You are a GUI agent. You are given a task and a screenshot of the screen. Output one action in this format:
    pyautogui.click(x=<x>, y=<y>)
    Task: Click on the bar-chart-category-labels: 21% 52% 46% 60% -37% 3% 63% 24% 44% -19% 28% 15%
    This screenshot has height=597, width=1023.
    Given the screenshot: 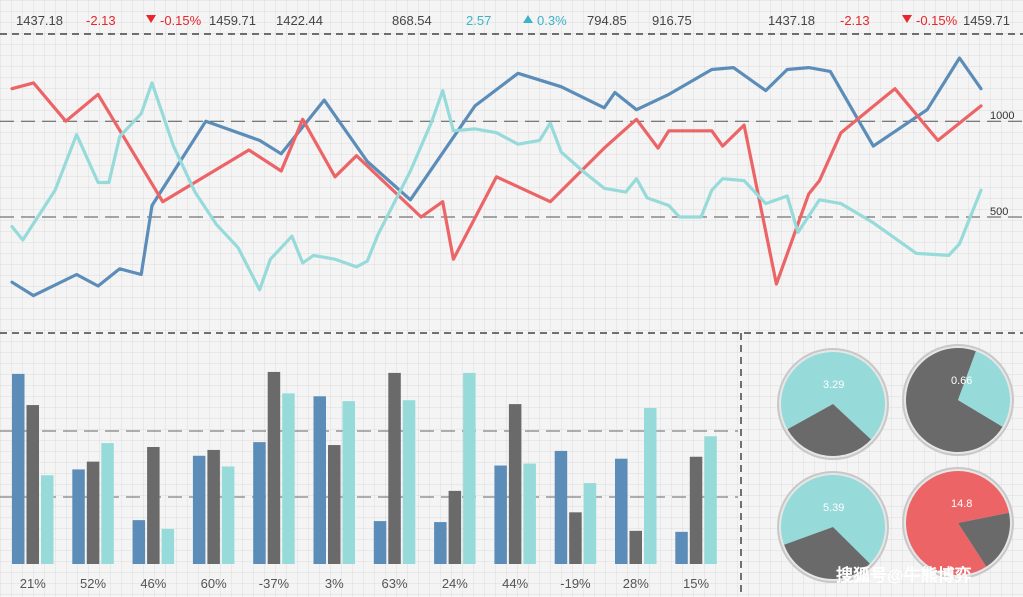 What is the action you would take?
    pyautogui.click(x=365, y=583)
    